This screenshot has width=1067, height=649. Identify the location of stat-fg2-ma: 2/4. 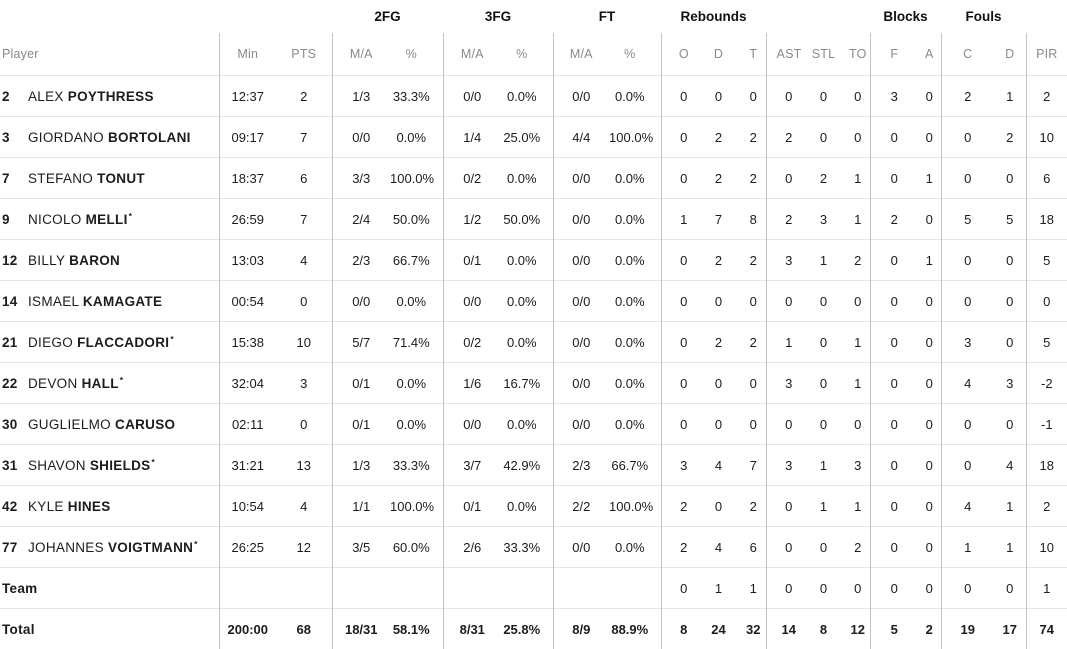
(361, 219).